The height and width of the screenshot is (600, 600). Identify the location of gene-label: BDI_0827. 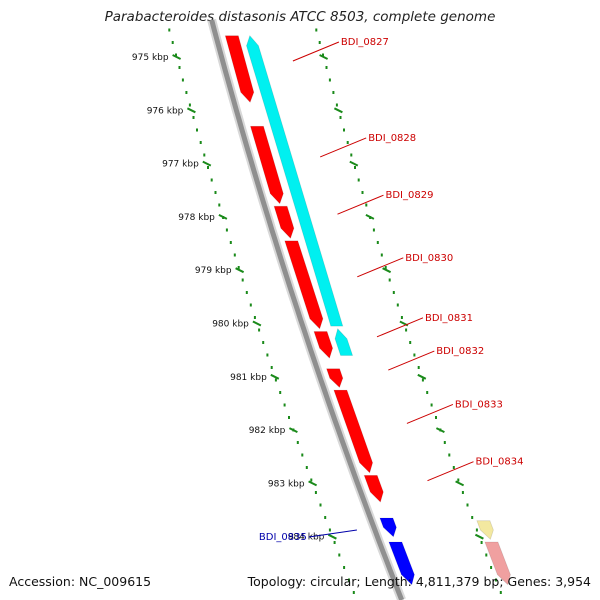
(365, 42).